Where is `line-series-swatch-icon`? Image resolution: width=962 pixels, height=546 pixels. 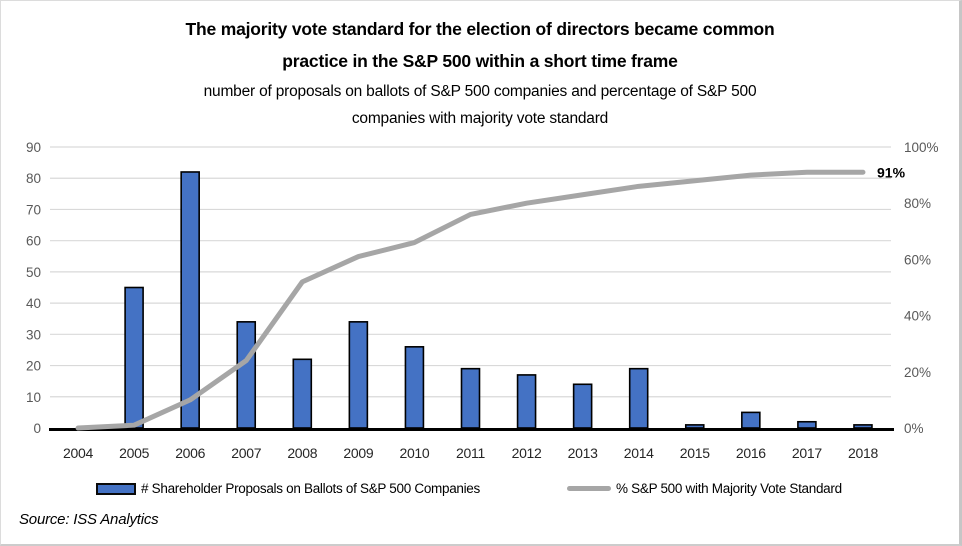 line-series-swatch-icon is located at coordinates (589, 488).